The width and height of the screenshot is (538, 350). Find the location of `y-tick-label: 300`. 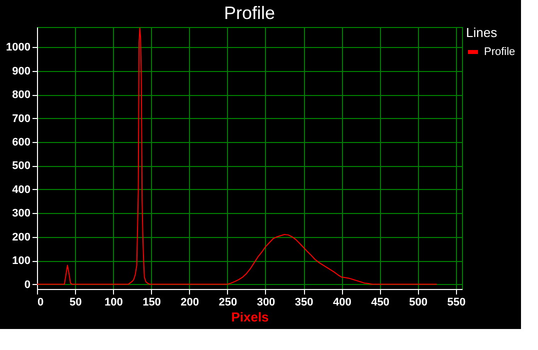

y-tick-label: 300 is located at coordinates (21, 214).